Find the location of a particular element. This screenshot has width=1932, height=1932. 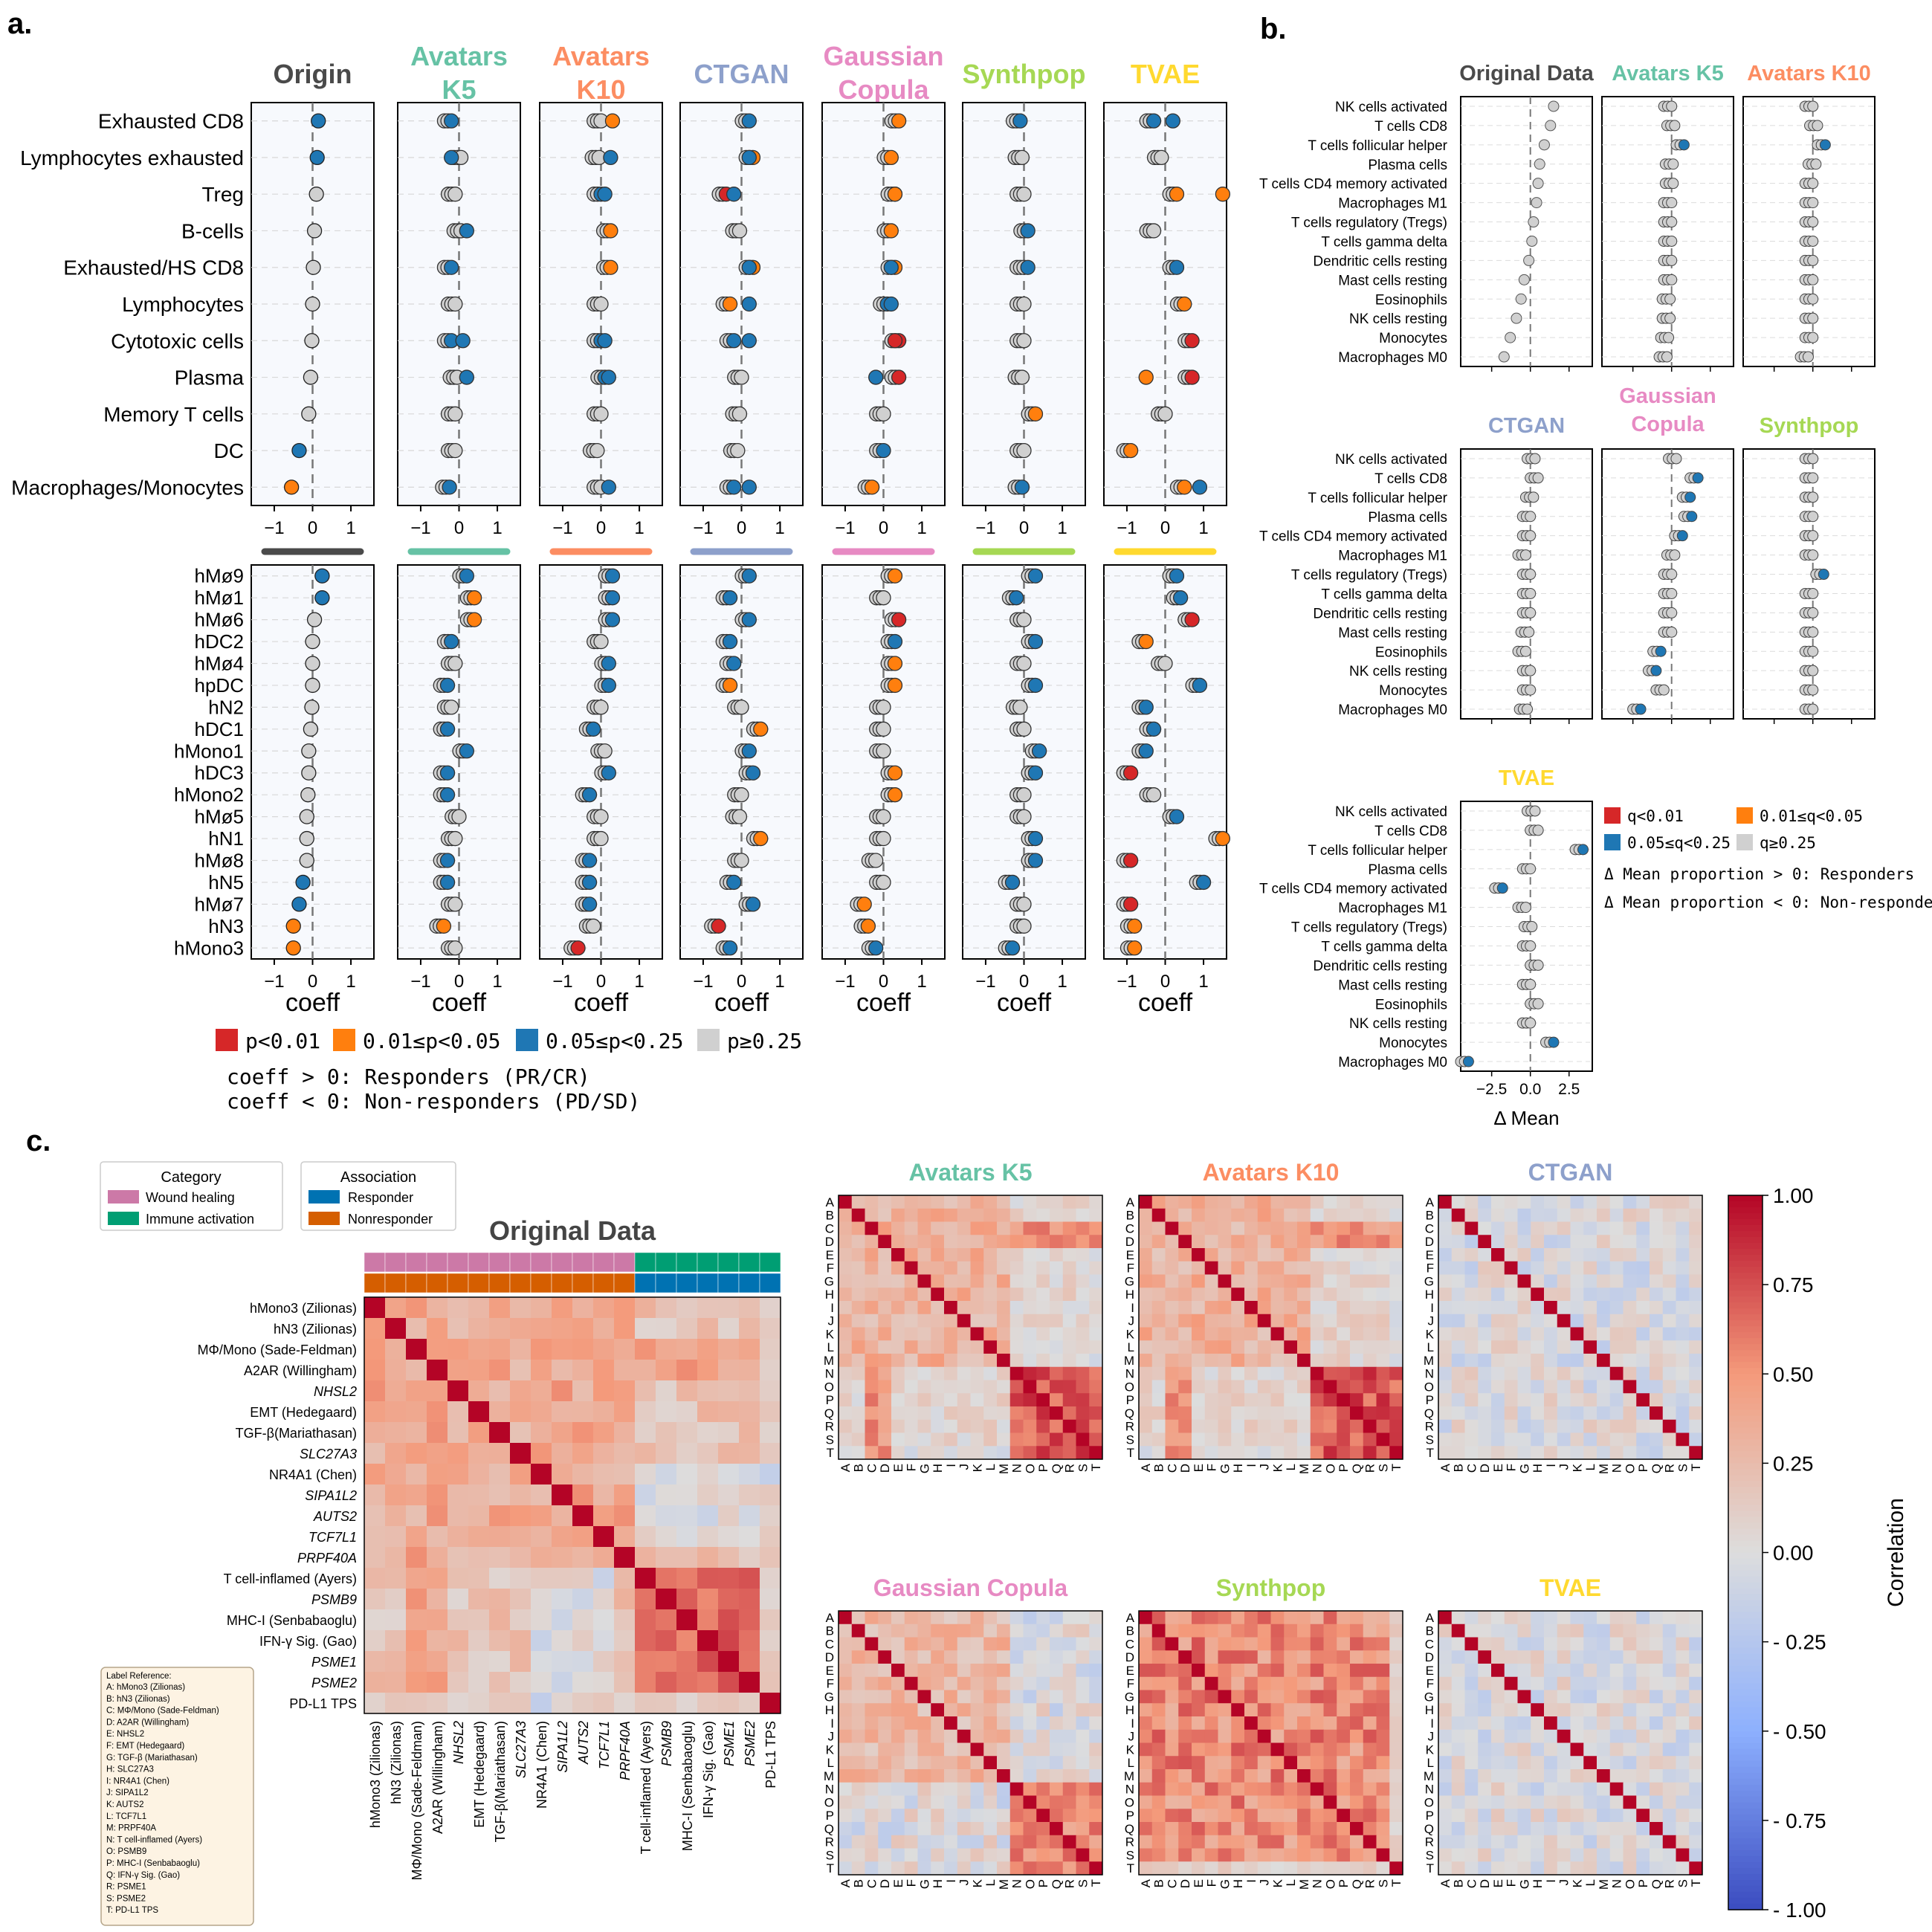

label-reference-item: L: TCF7L1 is located at coordinates (126, 1816).